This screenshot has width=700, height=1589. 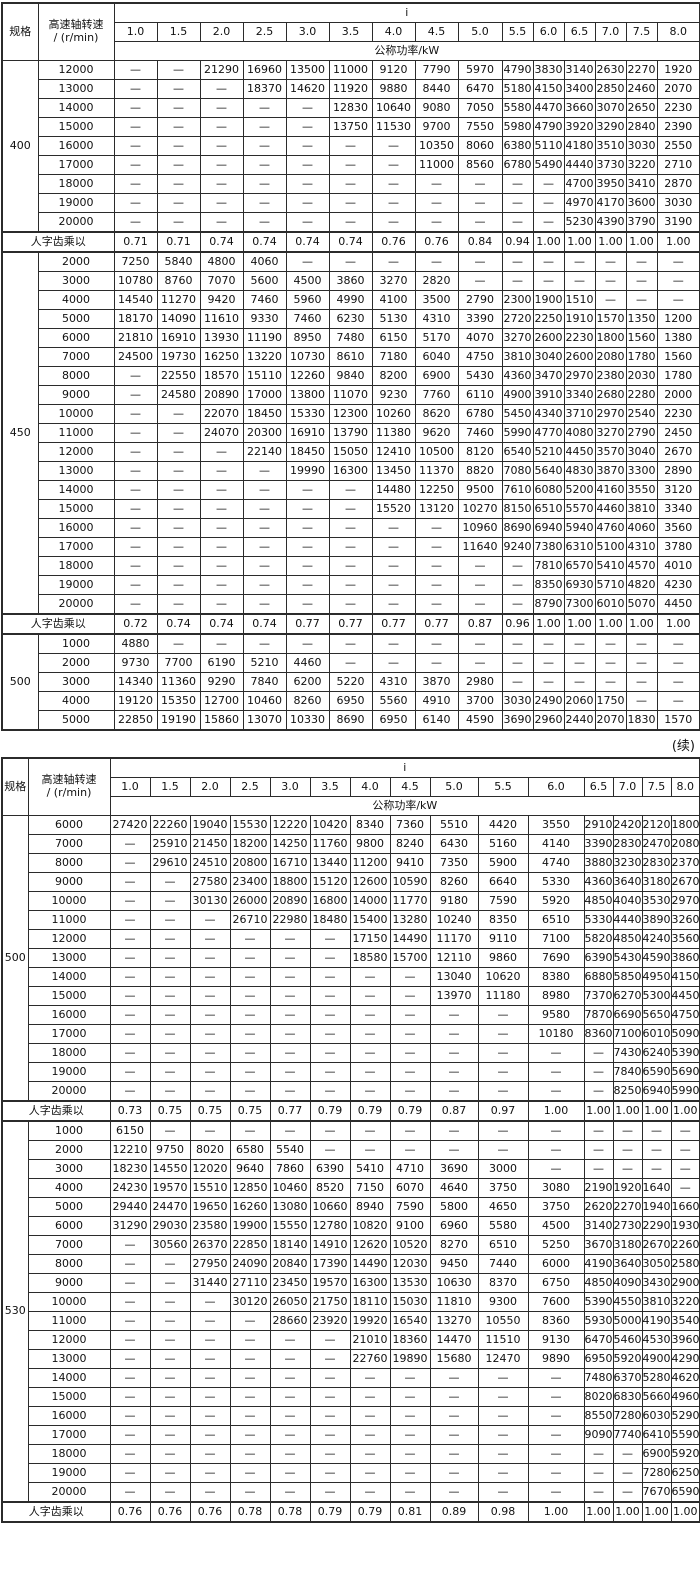 What do you see at coordinates (130, 1207) in the screenshot?
I see `power-value-cell: 29440` at bounding box center [130, 1207].